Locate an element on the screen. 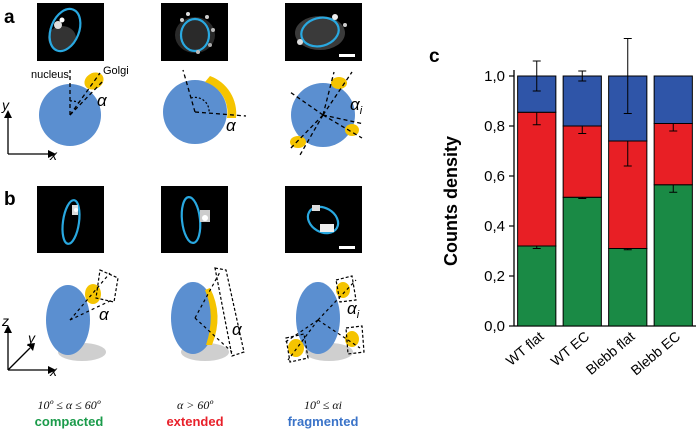  x-tick-label: Blebb EC is located at coordinates (656, 353).